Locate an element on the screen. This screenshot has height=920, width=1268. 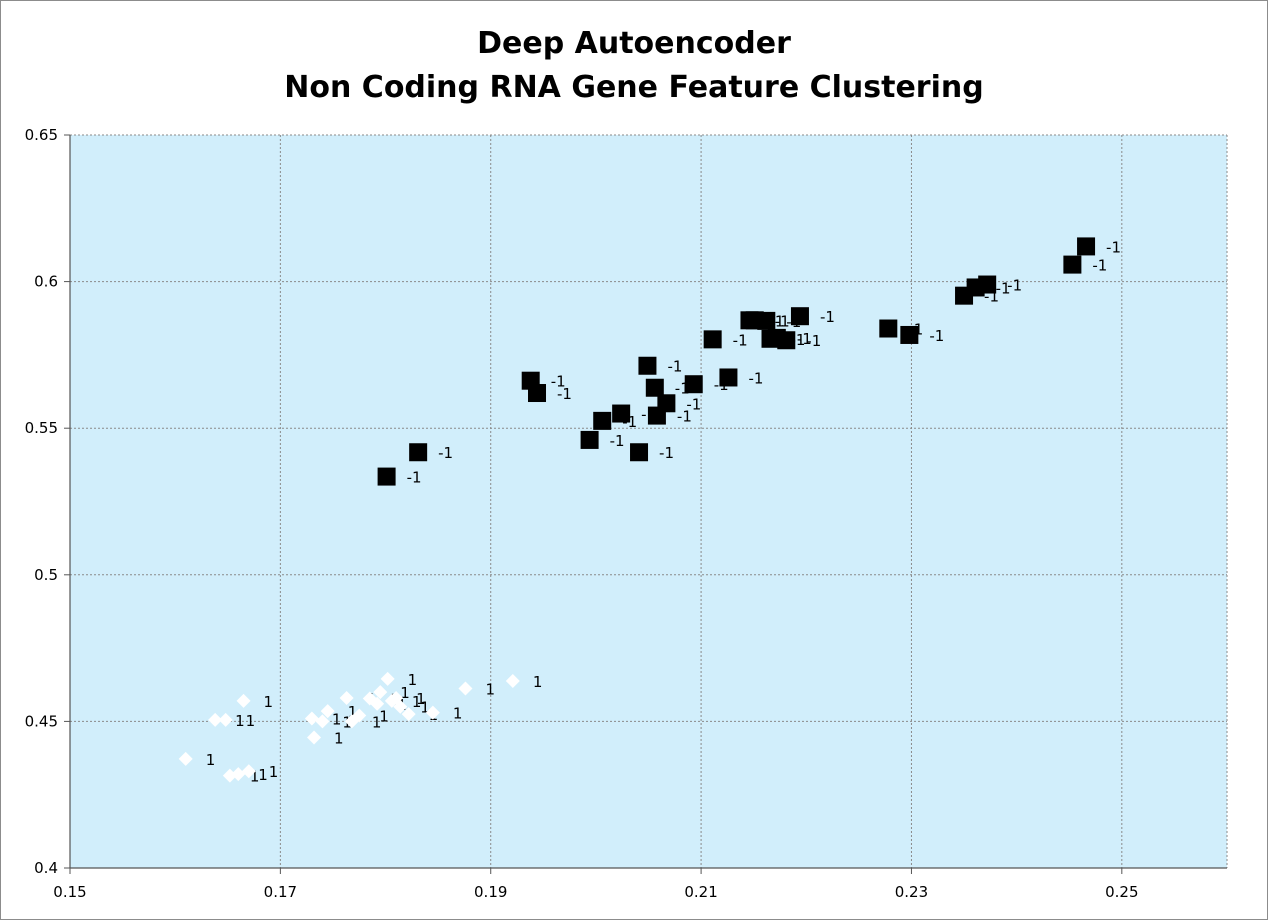
series-2: 1111111111111111111111111 is located at coordinates (360, 728).